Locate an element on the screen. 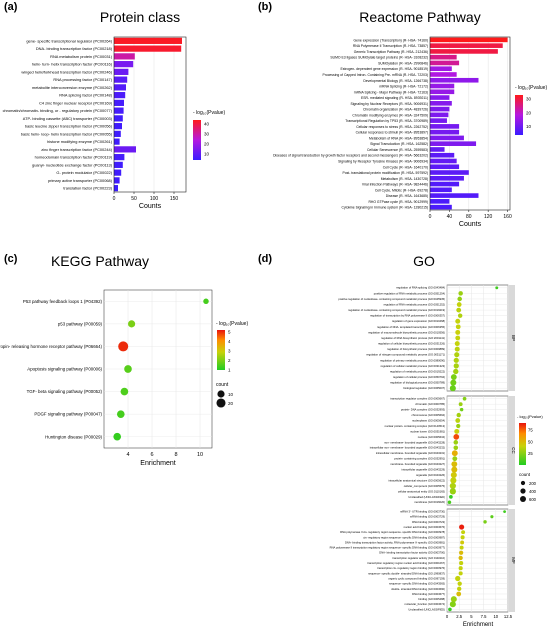 The image size is (550, 629). go-bp-category-label: biological regulation (GO:0065007) is located at coordinates (424, 388).